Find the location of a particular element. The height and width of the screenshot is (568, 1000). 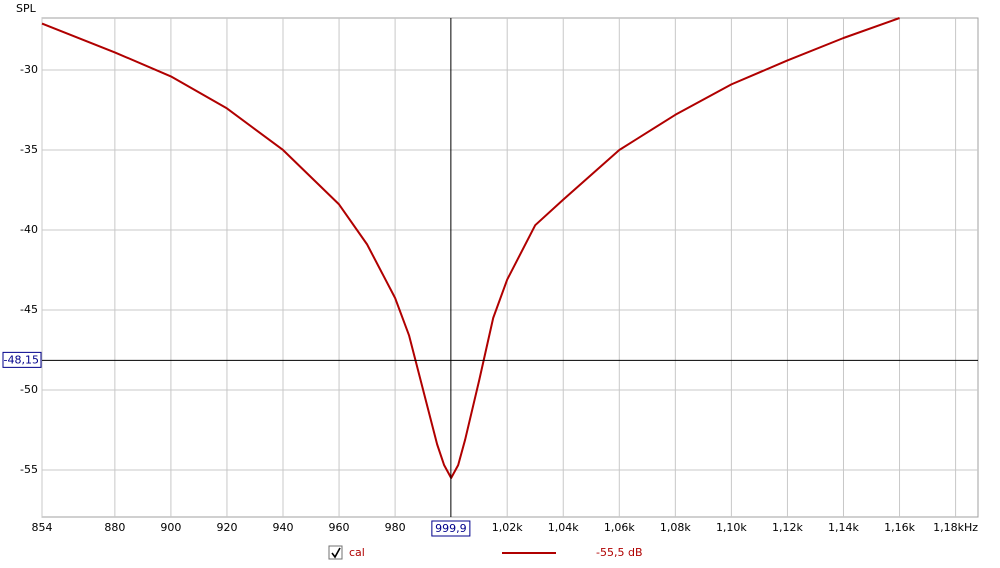

cursor-y-label: -48,15 is located at coordinates (21, 359).